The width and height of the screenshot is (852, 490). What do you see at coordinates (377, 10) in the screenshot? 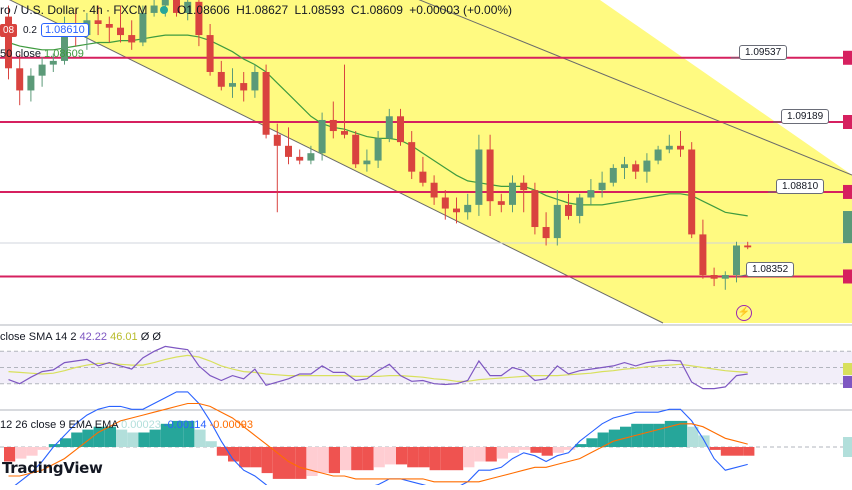
I see `ohlc-close: C1.08609` at bounding box center [377, 10].